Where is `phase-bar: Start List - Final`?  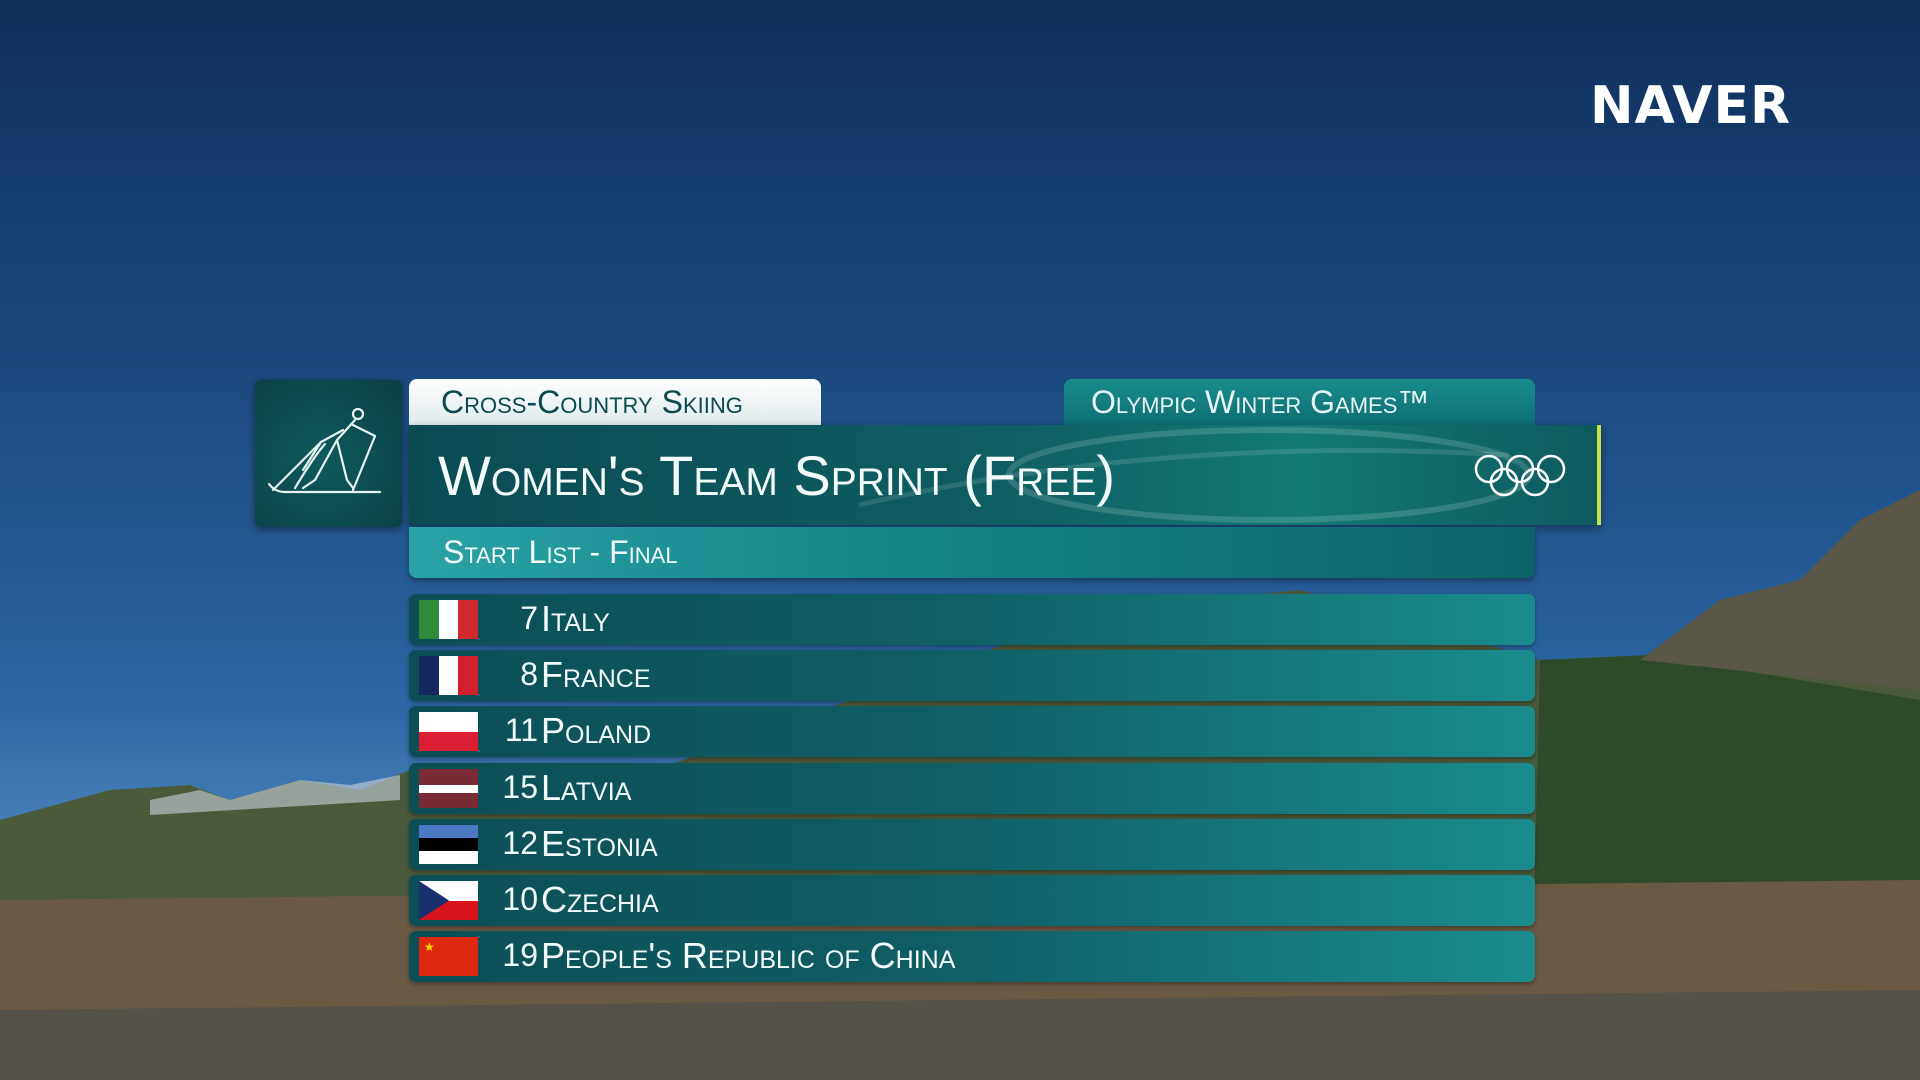
phase-bar: Start List - Final is located at coordinates (972, 552).